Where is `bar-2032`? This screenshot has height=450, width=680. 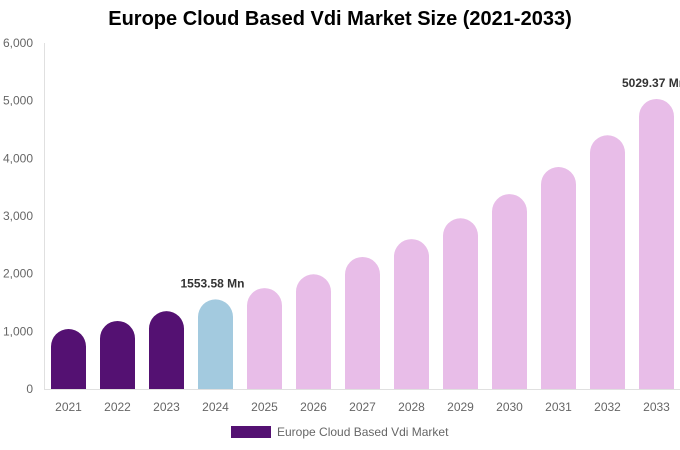 bar-2032 is located at coordinates (607, 262).